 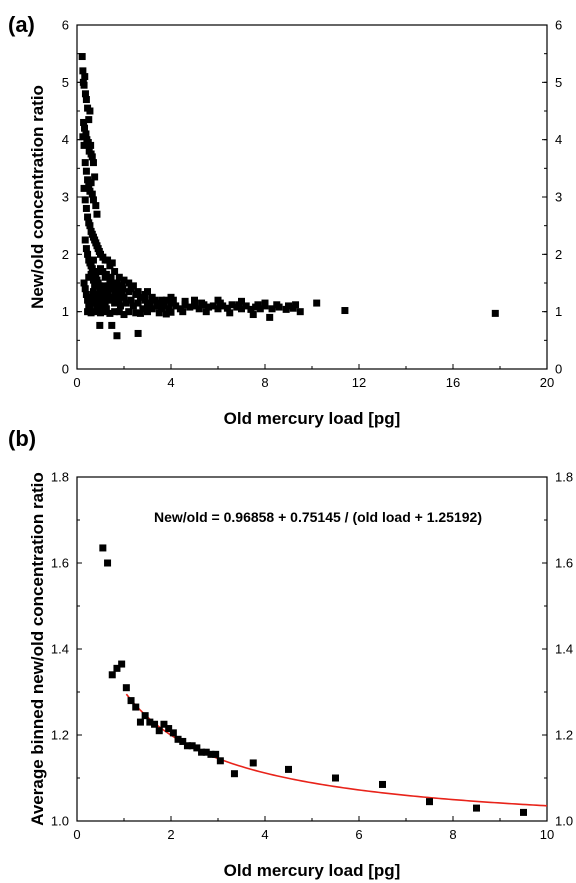 What do you see at coordinates (312, 870) in the screenshot?
I see `panel-b-x-axis-title: Old mercury load [pg]` at bounding box center [312, 870].